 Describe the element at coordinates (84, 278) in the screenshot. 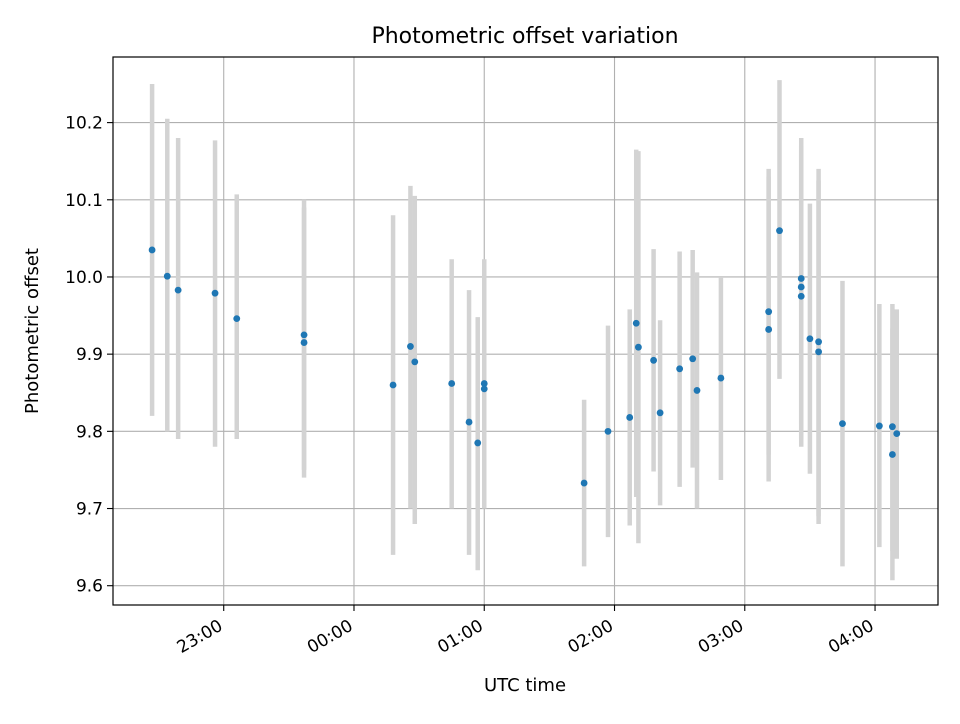

I see `y-tick-label: 10.0` at that location.